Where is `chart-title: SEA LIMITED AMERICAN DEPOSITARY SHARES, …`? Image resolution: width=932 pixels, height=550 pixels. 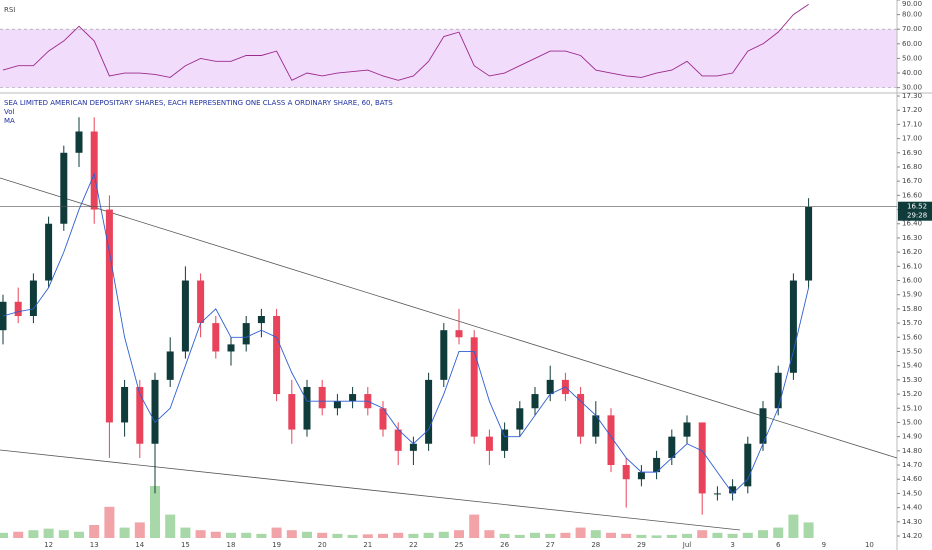 chart-title: SEA LIMITED AMERICAN DEPOSITARY SHARES, … is located at coordinates (198, 103).